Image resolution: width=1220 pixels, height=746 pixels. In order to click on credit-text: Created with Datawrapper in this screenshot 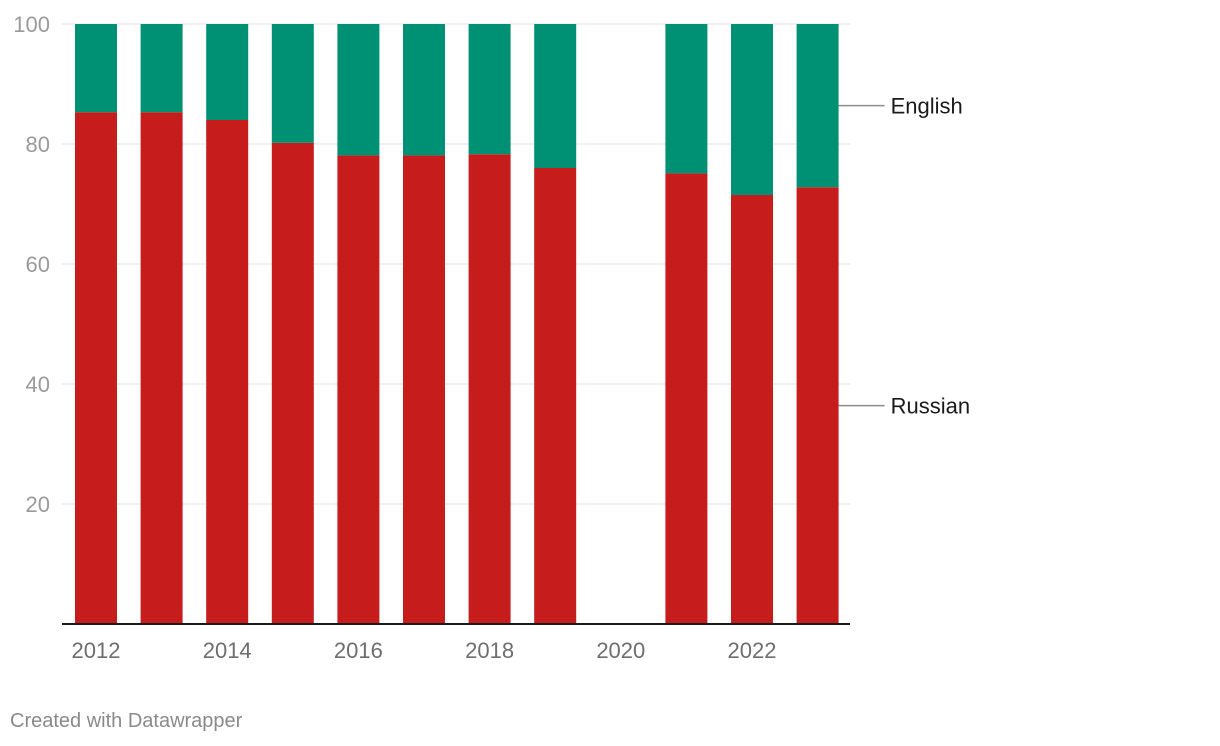, I will do `click(126, 721)`.